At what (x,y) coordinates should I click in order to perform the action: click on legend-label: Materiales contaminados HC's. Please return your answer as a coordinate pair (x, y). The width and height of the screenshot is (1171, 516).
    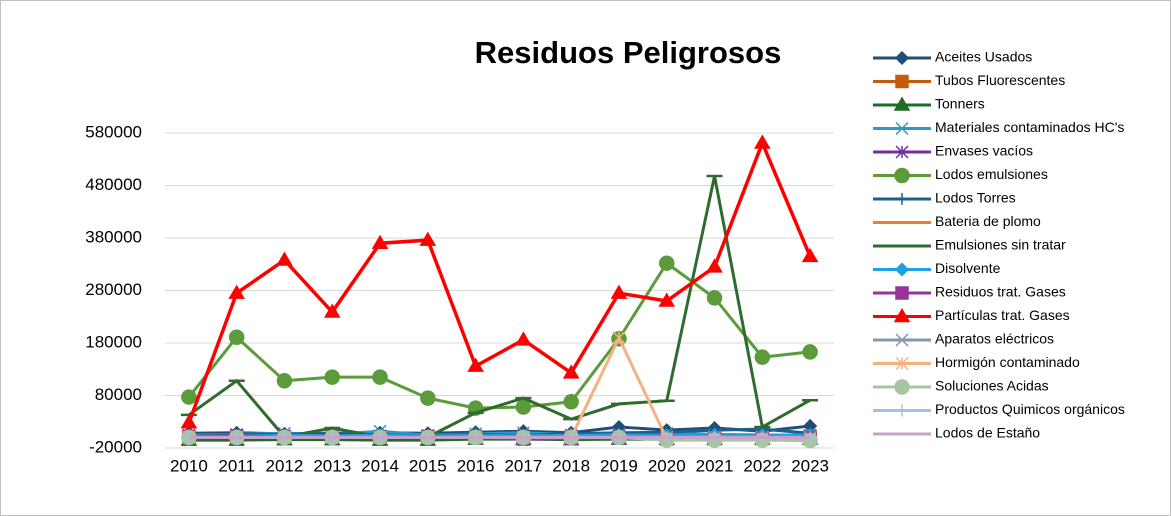
    Looking at the image, I should click on (1029, 127).